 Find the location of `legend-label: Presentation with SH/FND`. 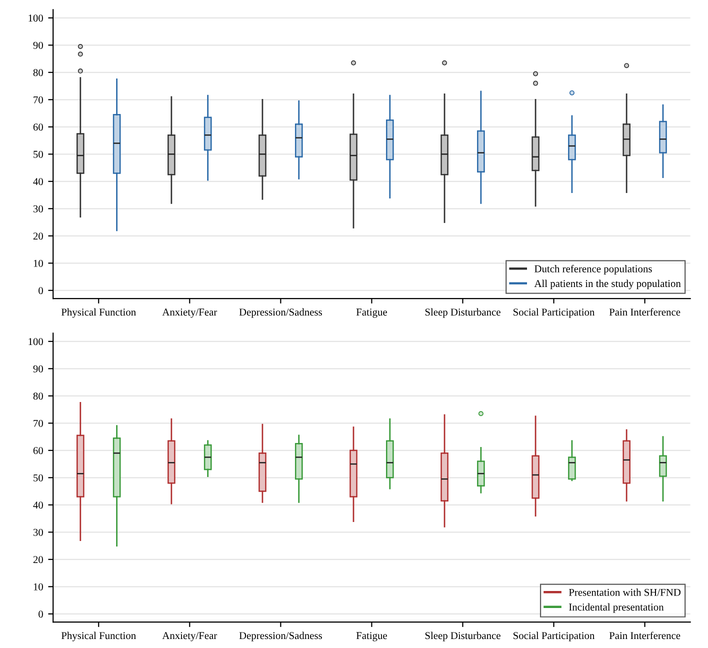

legend-label: Presentation with SH/FND is located at coordinates (624, 592).